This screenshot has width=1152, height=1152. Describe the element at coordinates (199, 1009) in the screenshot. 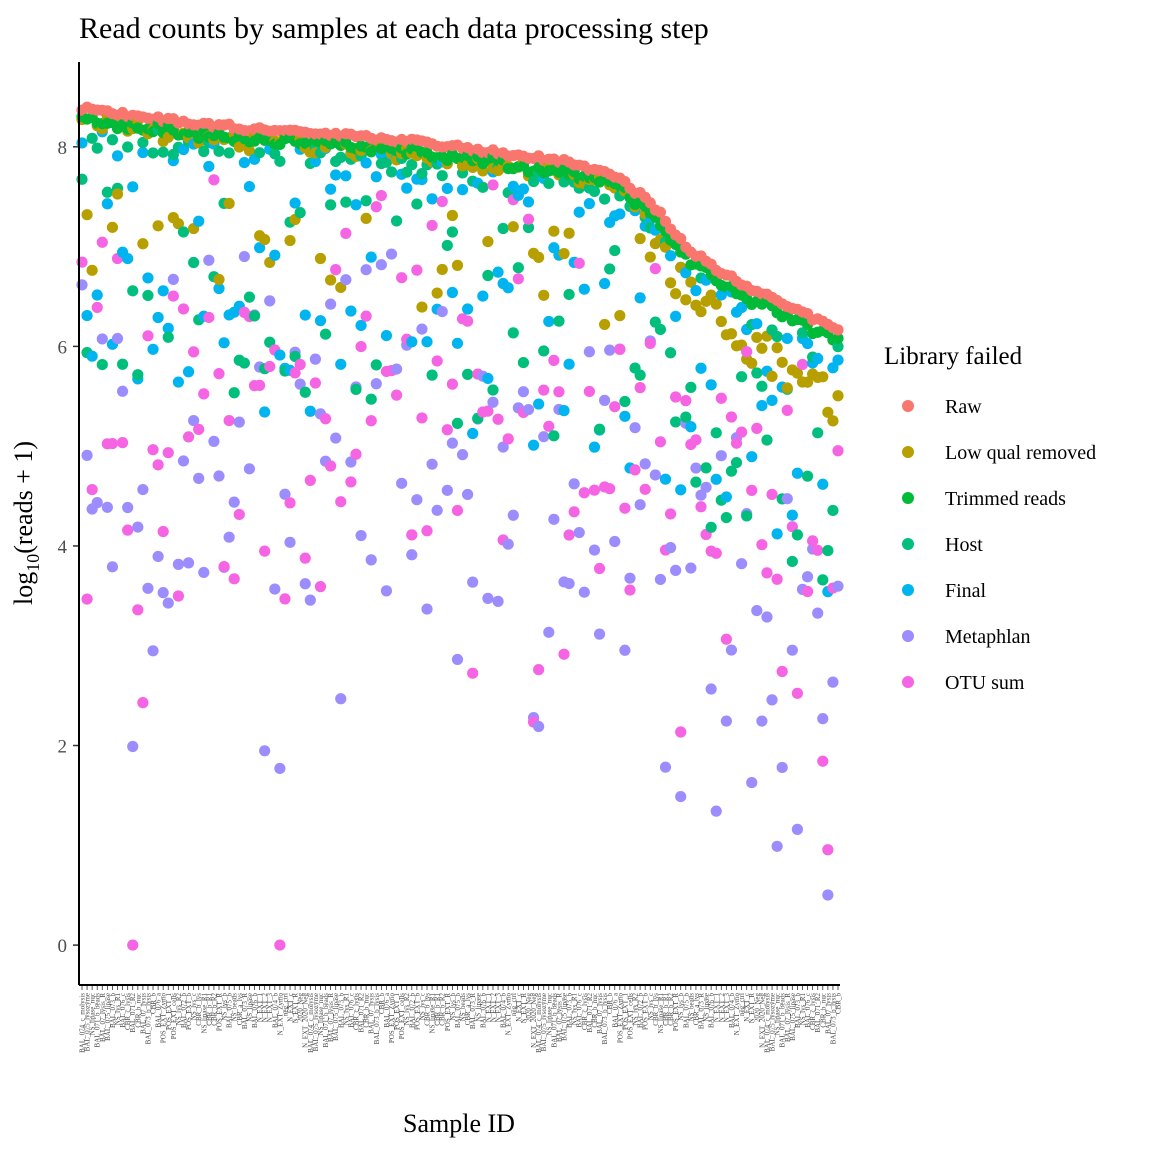

I see `x-tick-label: CBR_b_lys` at that location.